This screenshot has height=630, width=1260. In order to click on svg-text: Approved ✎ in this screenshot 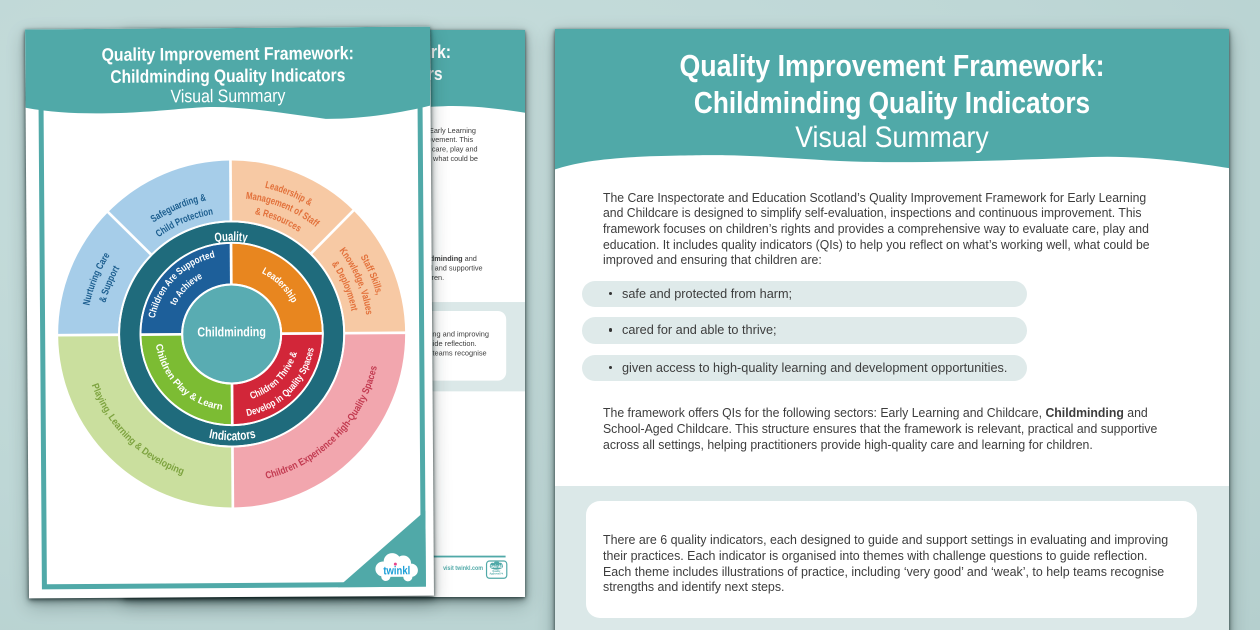, I will do `click(497, 574)`.